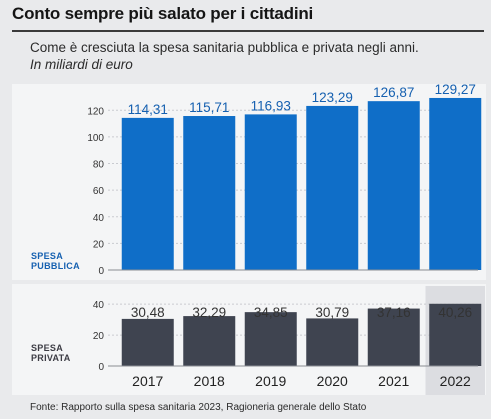 This screenshot has height=419, width=491. I want to click on private-series-label: SPESA PRIVATA, so click(51, 353).